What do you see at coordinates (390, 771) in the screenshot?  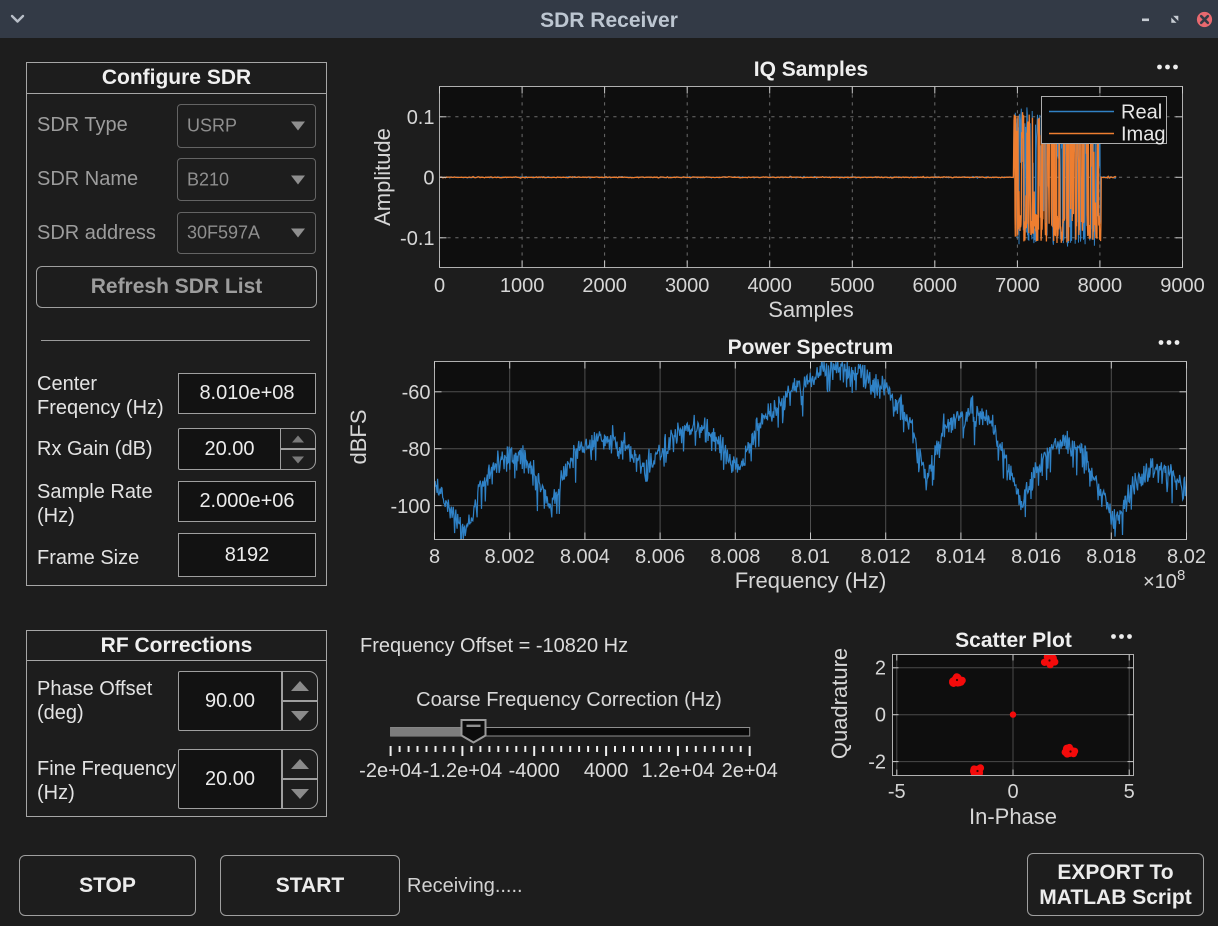 I see `svg-text: -2e+04` at bounding box center [390, 771].